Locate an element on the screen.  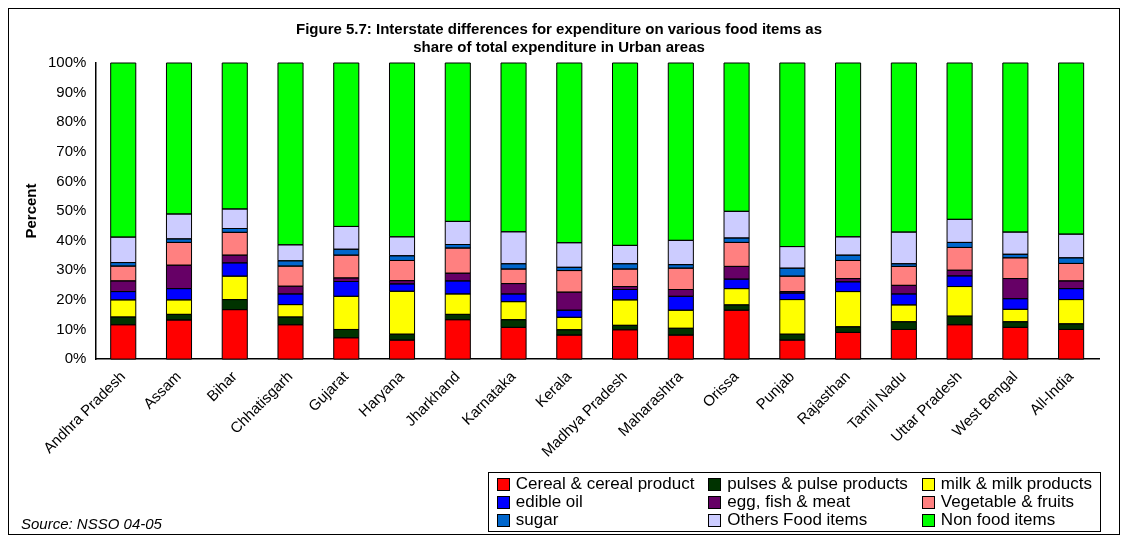
legend-label: egg, fish & meat is located at coordinates (789, 501).